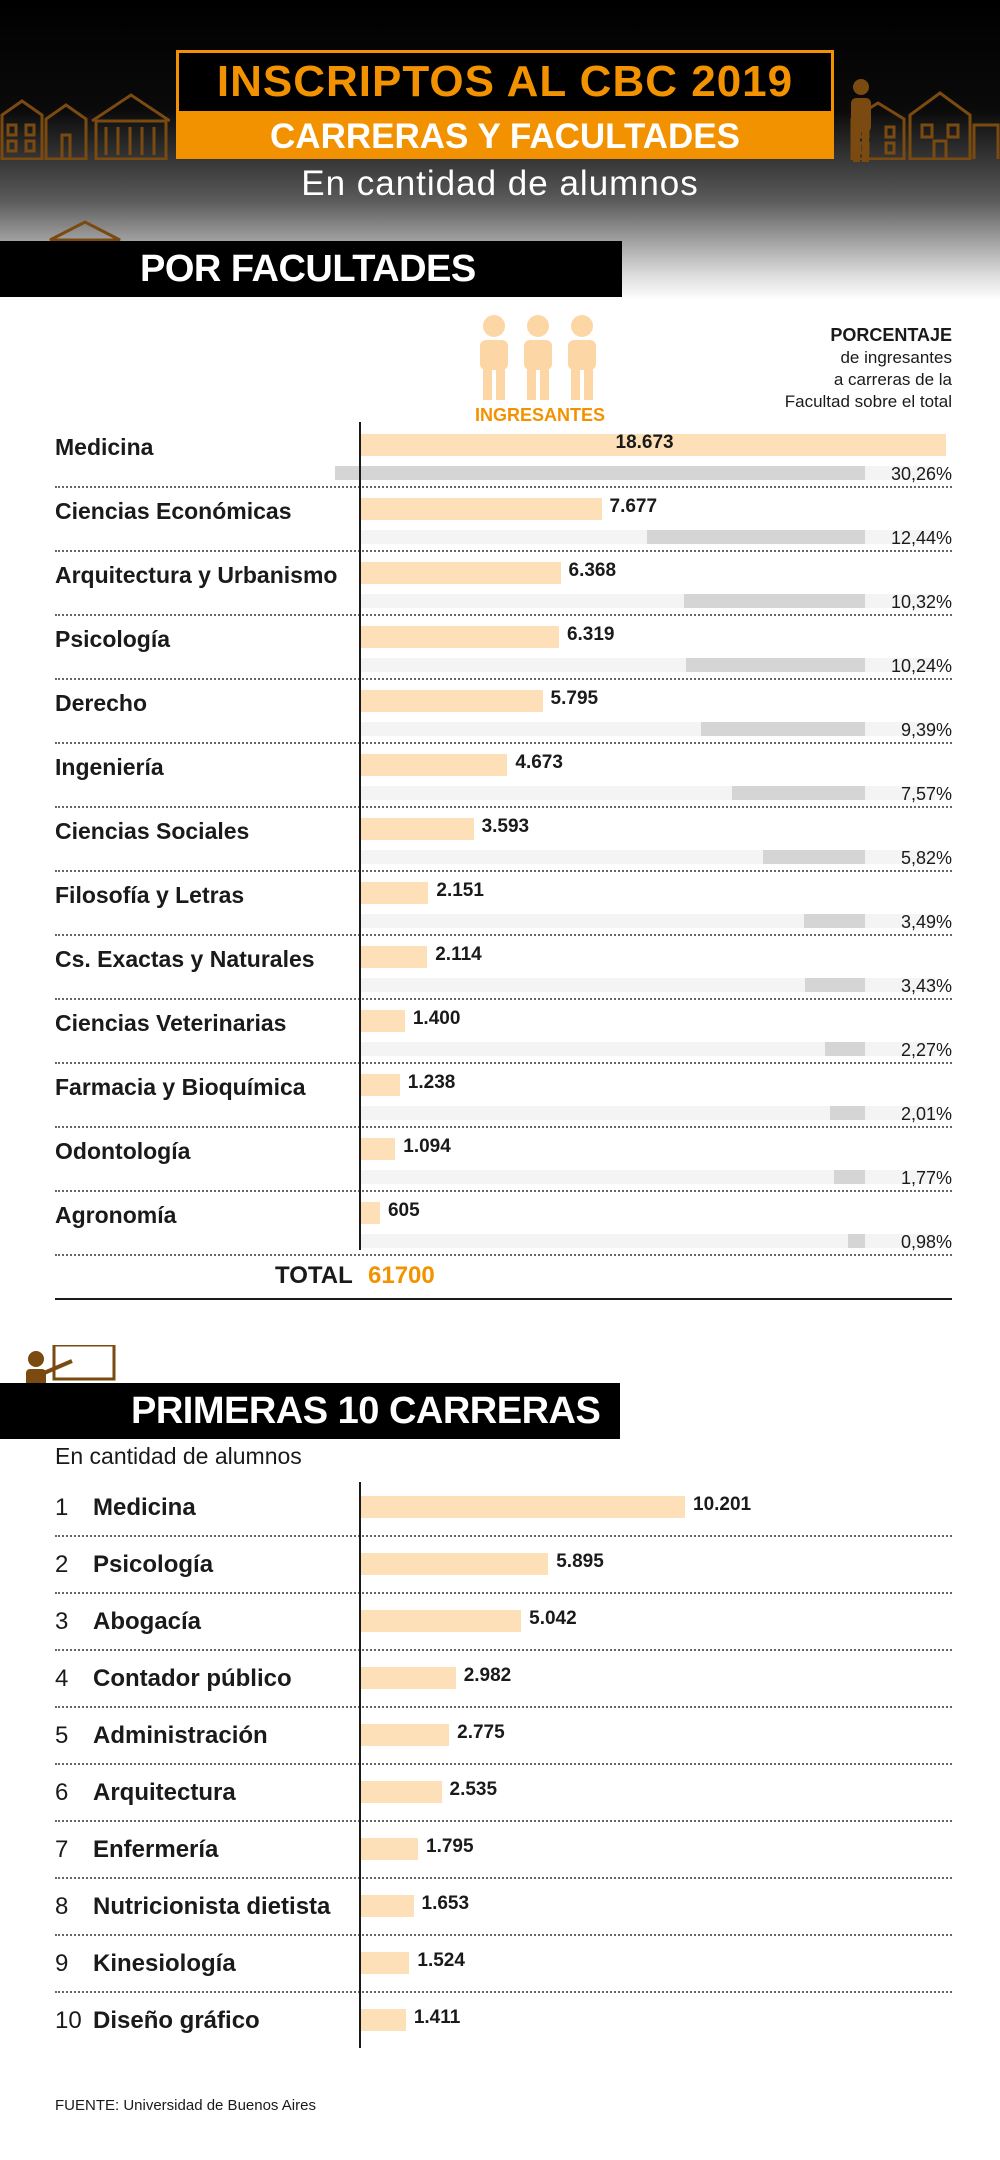 The image size is (1000, 2160). Describe the element at coordinates (503, 1032) in the screenshot. I see `facultad-row: Ciencias Veterinarias 1.400 2,27%` at that location.